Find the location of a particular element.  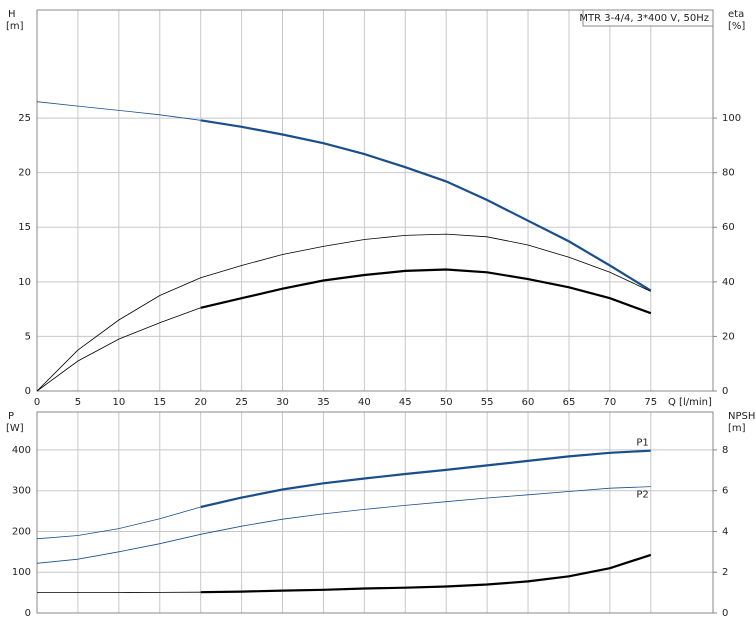

x-tick-label: 10 is located at coordinates (118, 402).